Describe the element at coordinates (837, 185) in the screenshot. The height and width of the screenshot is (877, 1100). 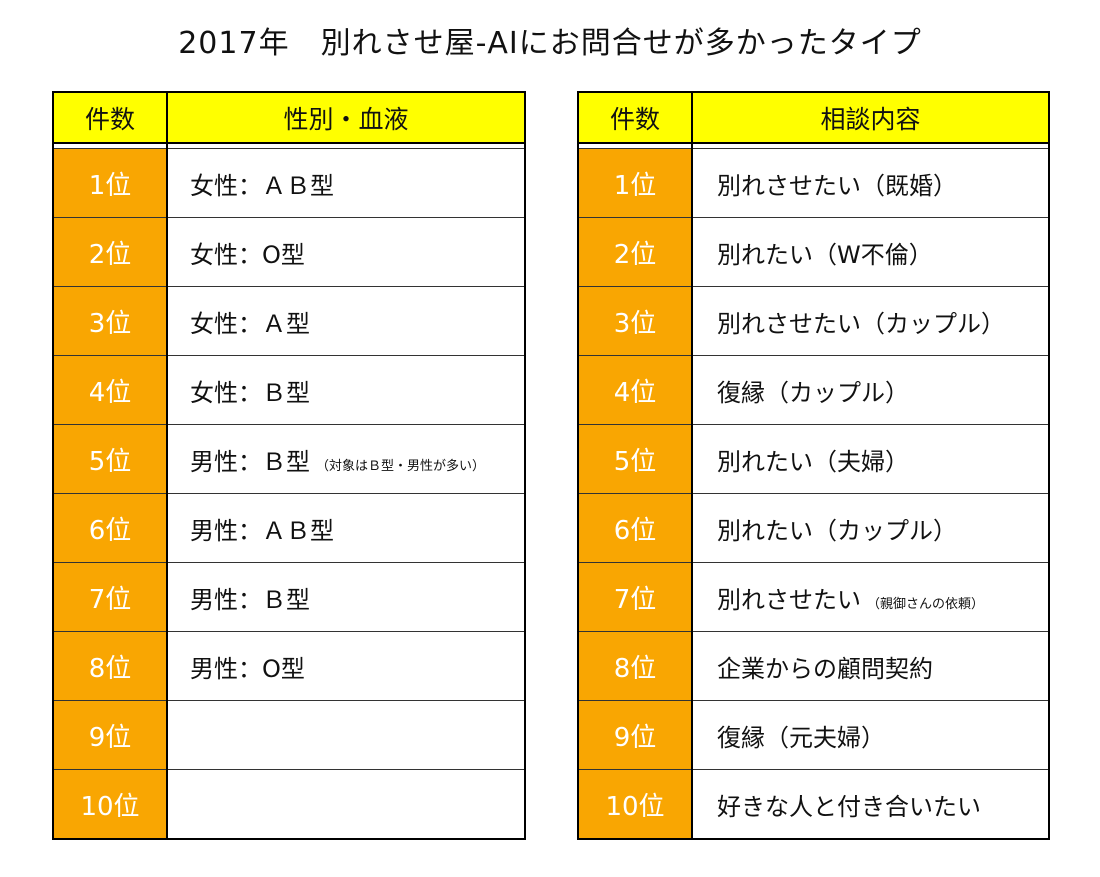
I see `content-text: 別れさせたい（既婚）` at that location.